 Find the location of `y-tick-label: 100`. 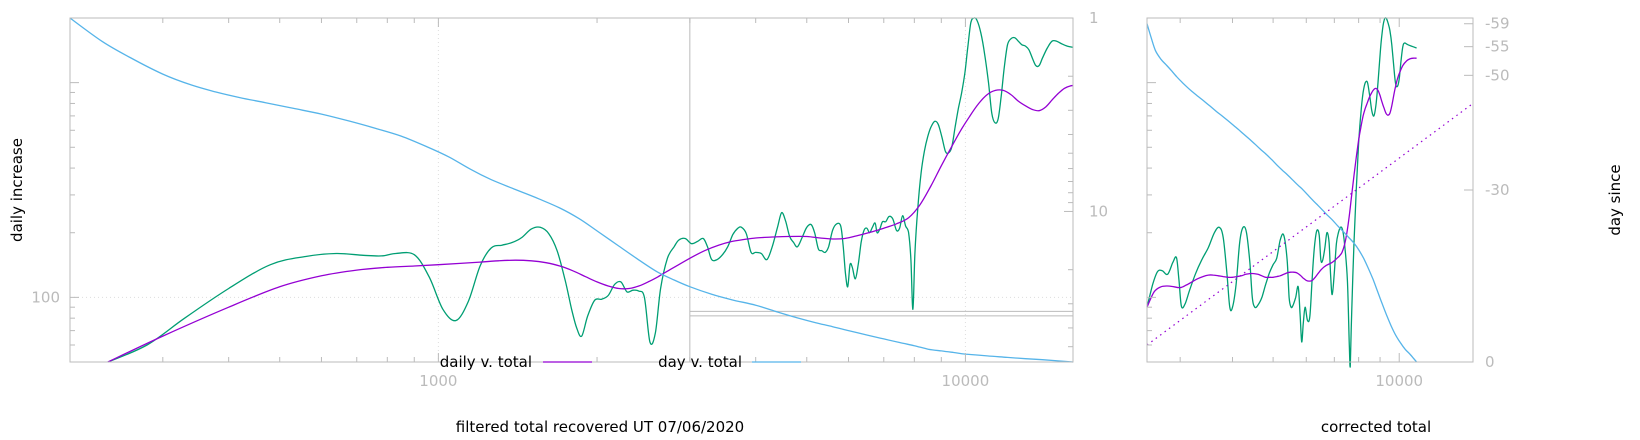

y-tick-label: 100 is located at coordinates (45, 297).